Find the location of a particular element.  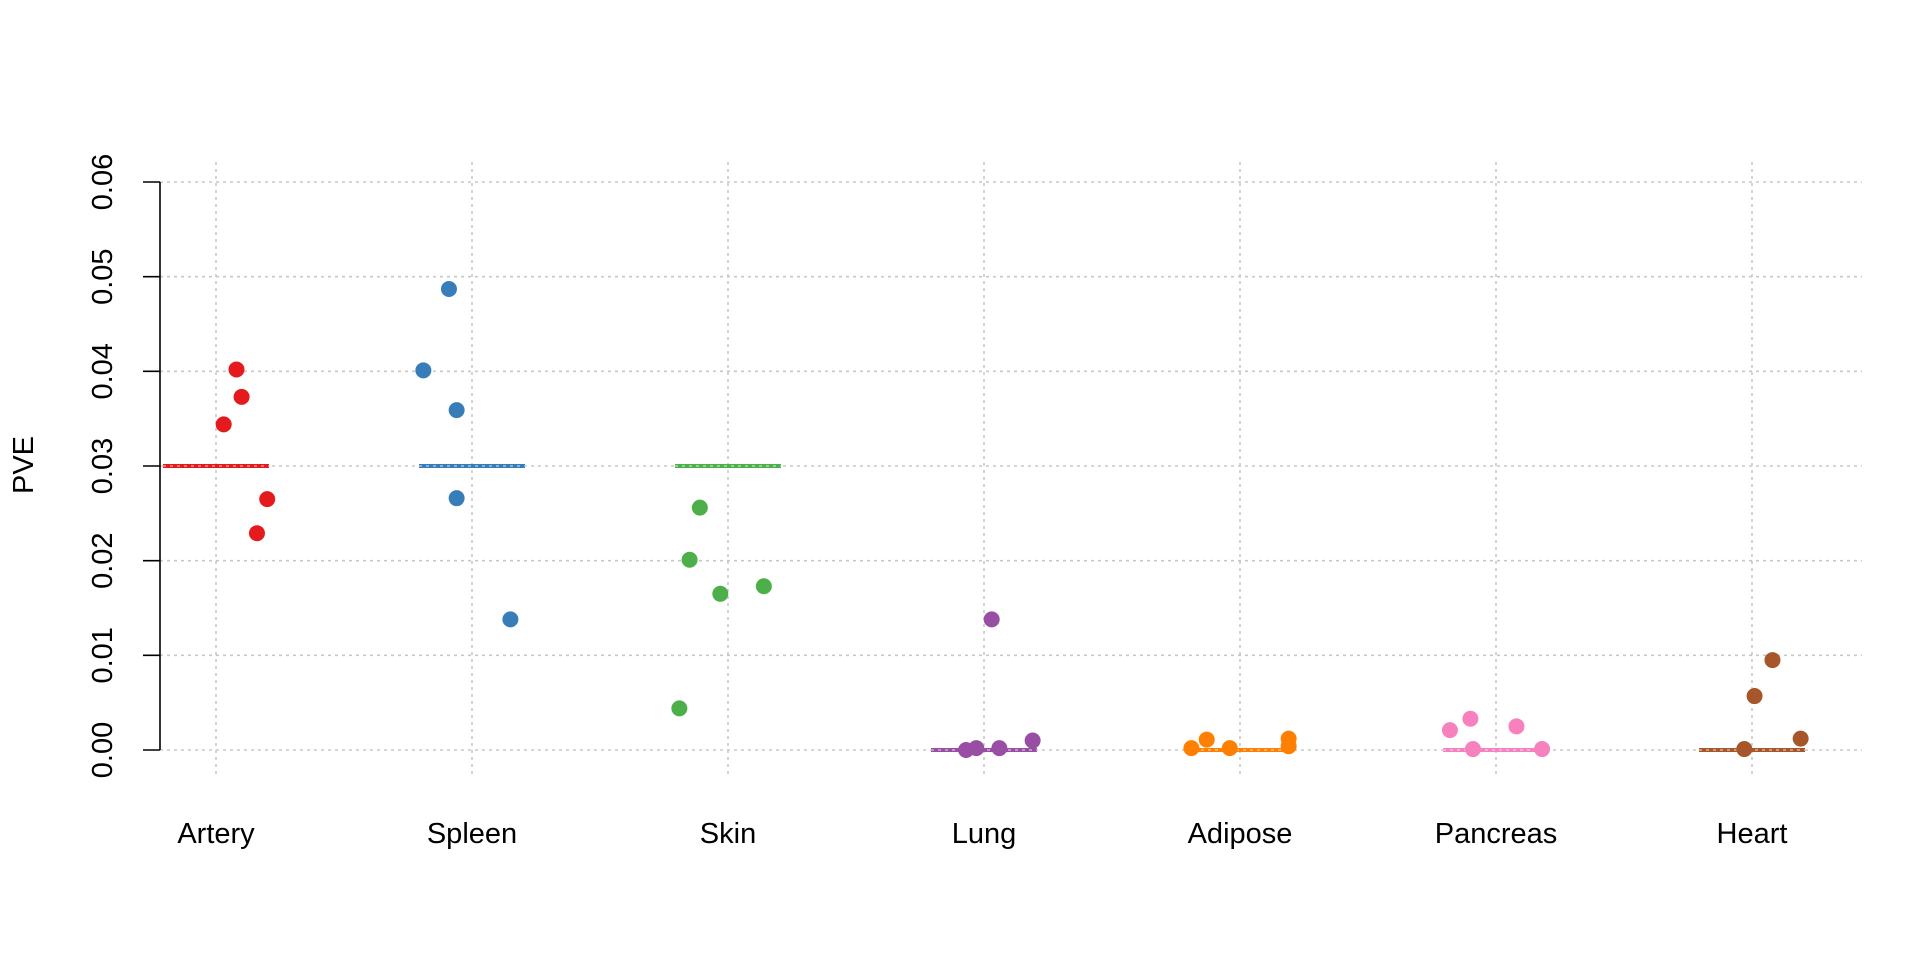

category-label-heart: Heart is located at coordinates (1752, 834).